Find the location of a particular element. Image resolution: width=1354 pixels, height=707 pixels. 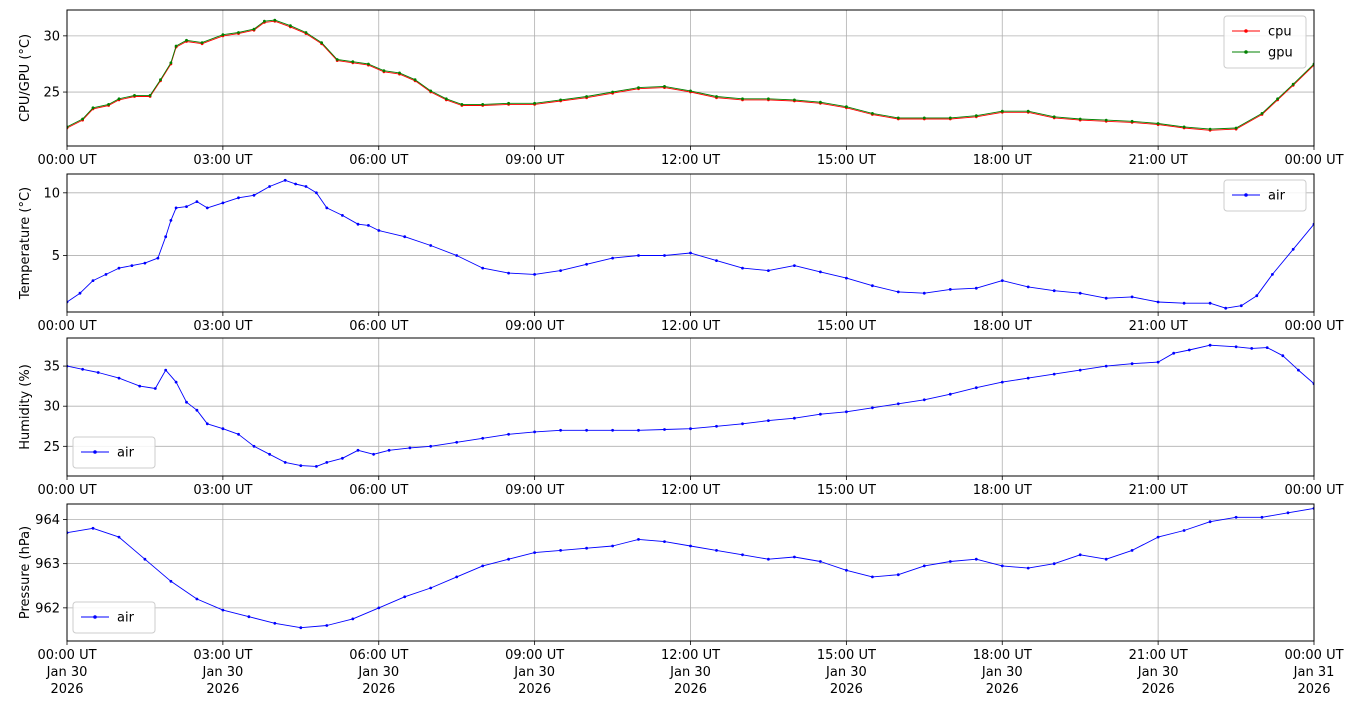

y-tick-label: 964 is located at coordinates (47, 520).